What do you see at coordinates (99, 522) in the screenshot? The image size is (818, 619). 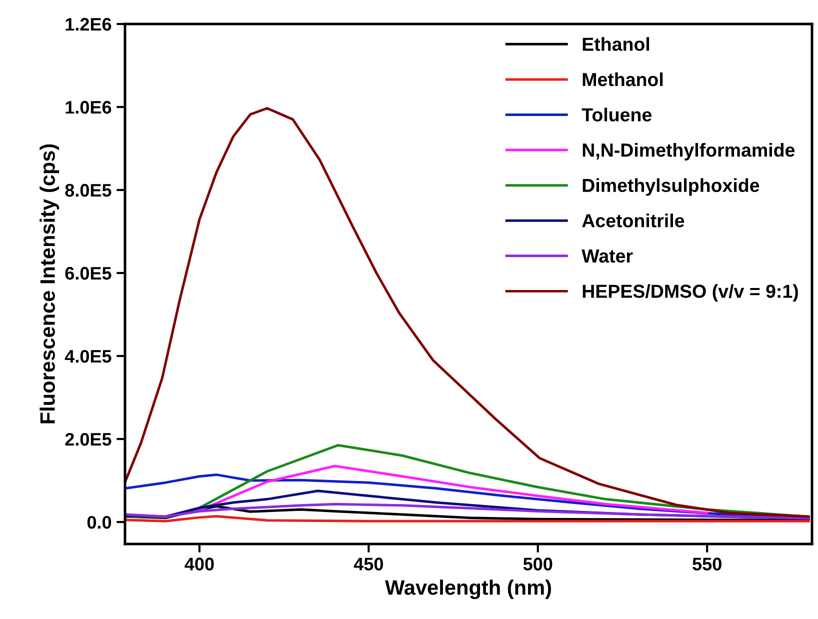 I see `y-tick-label: 0.0` at bounding box center [99, 522].